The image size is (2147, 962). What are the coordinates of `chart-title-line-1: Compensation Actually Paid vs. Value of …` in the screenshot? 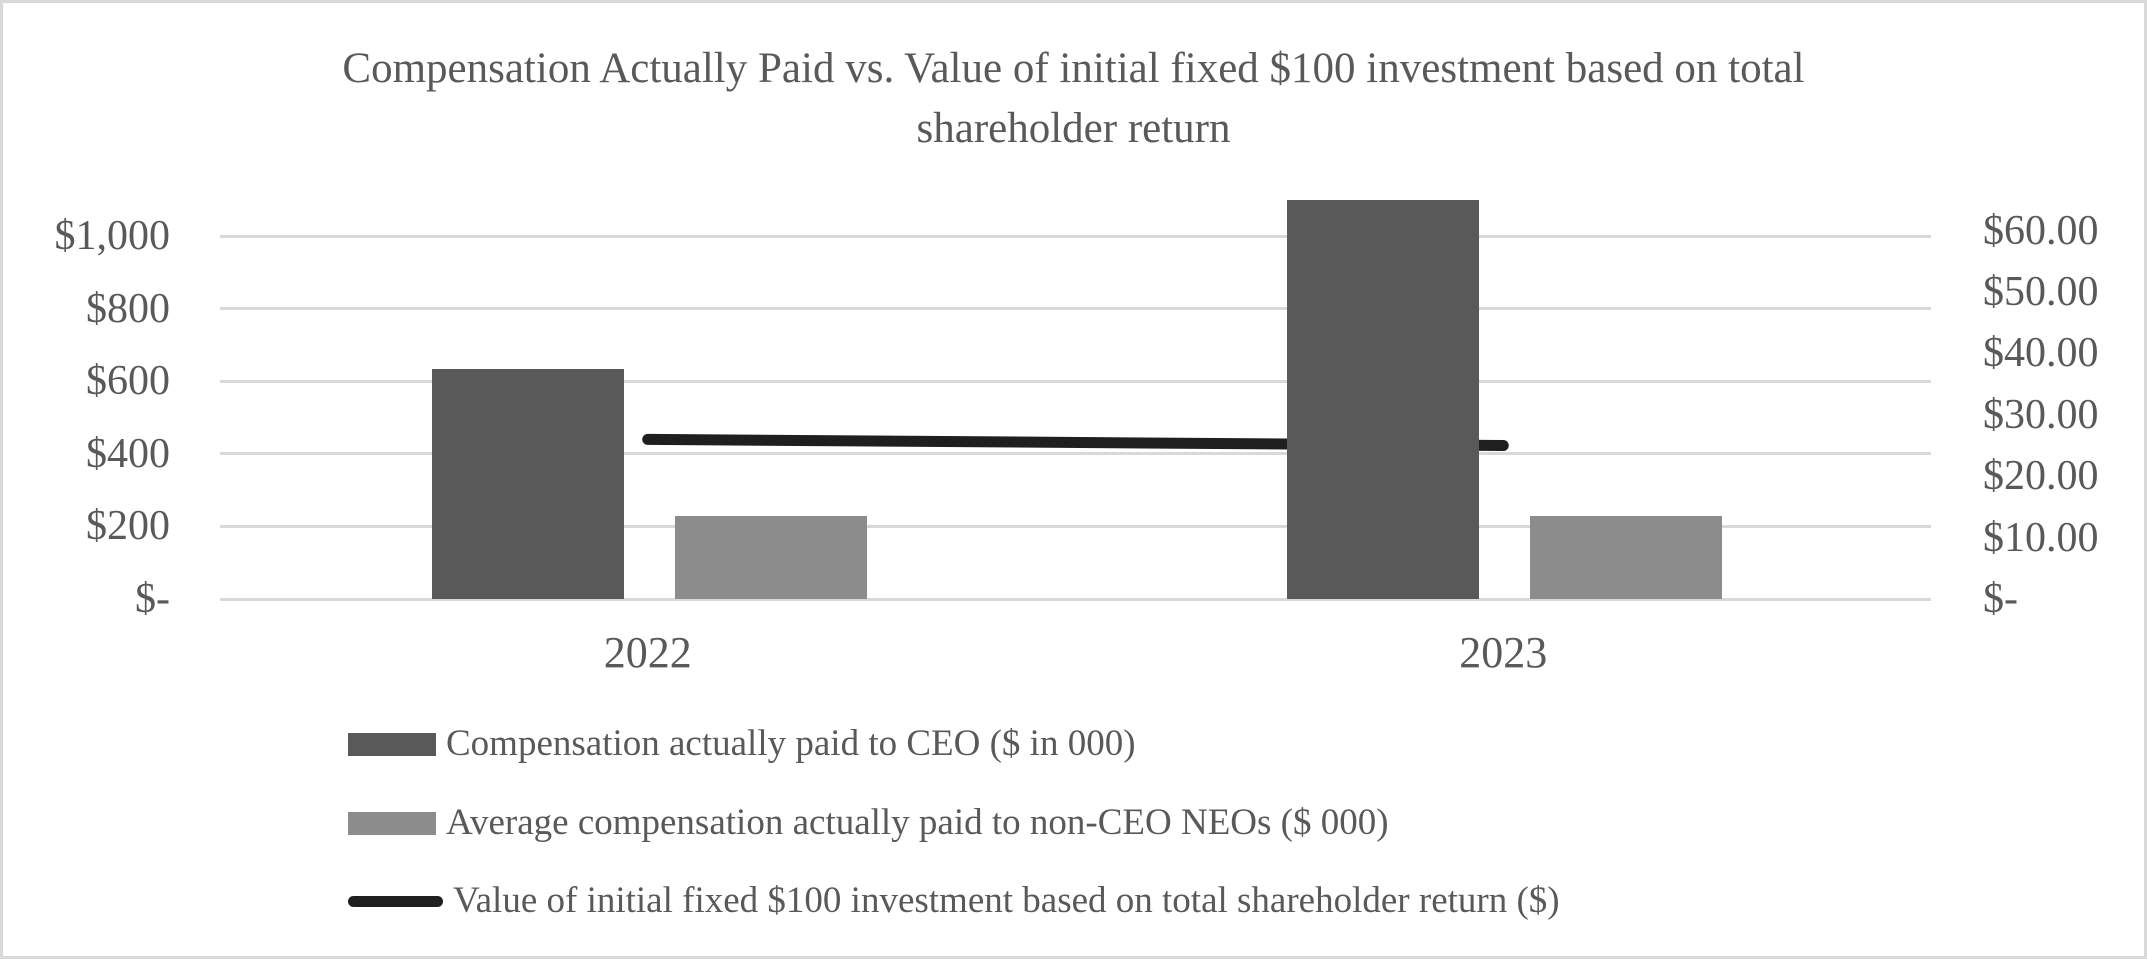 It's located at (1073, 68).